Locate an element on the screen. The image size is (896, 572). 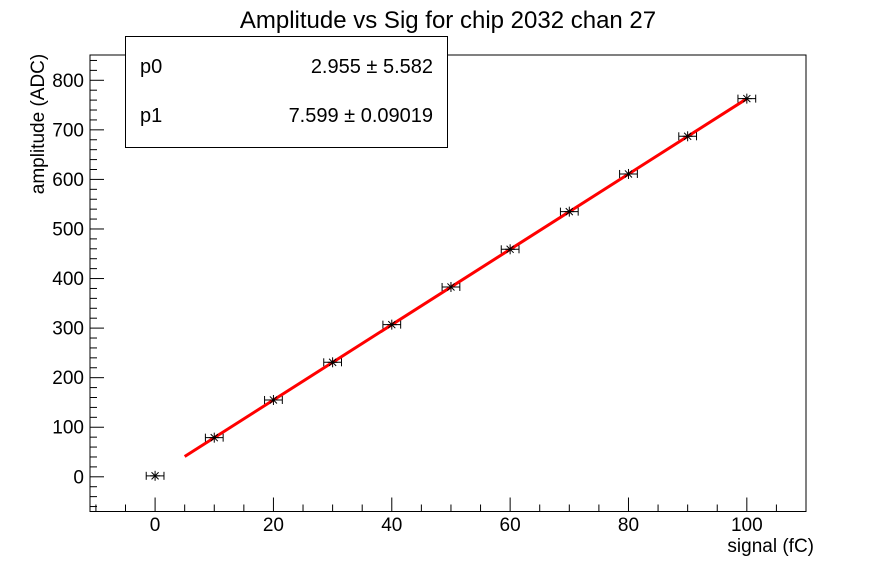
y-tick-label: 400 is located at coordinates (68, 279).